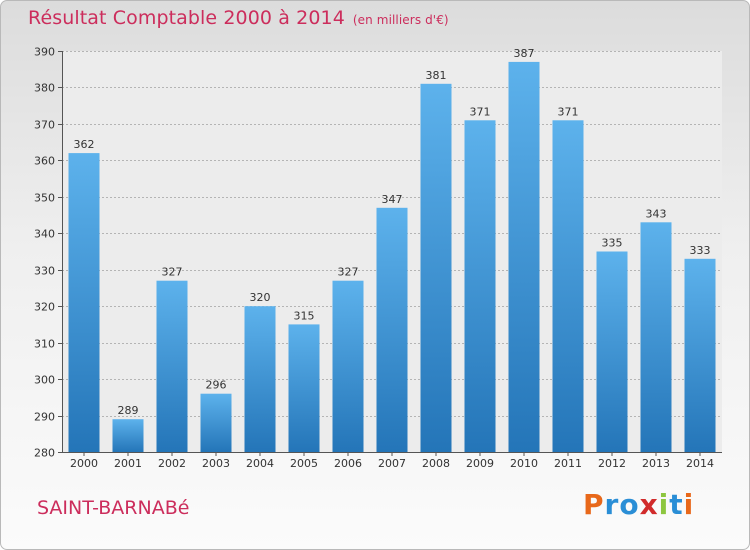 The image size is (750, 550). Describe the element at coordinates (44, 453) in the screenshot. I see `y-tick-label-280: 280` at that location.